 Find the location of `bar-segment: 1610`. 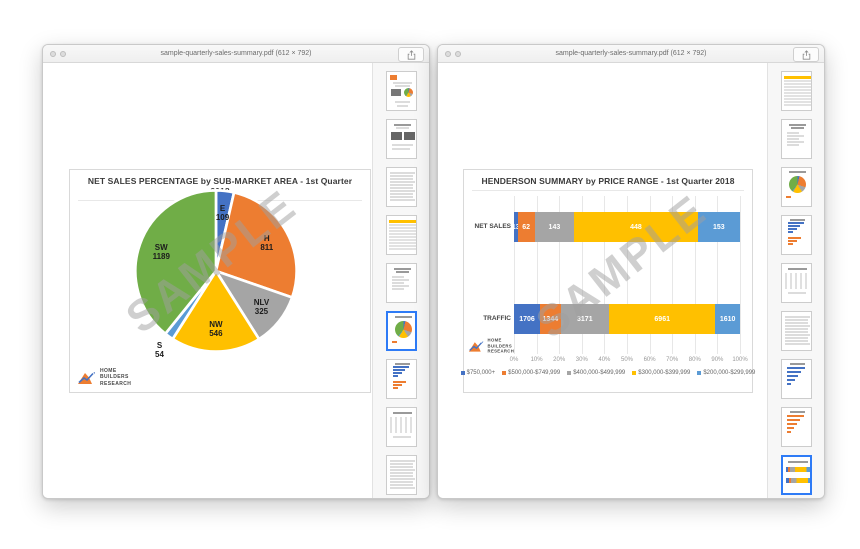

bar-segment: 1610 is located at coordinates (727, 319).